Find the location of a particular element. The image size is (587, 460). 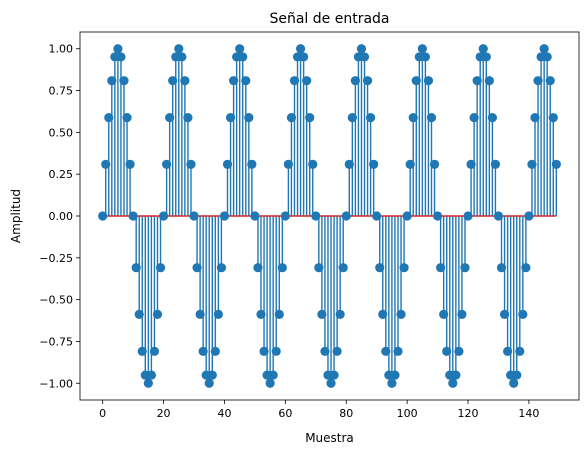

y-tick-label: −0.50 is located at coordinates (56, 300).